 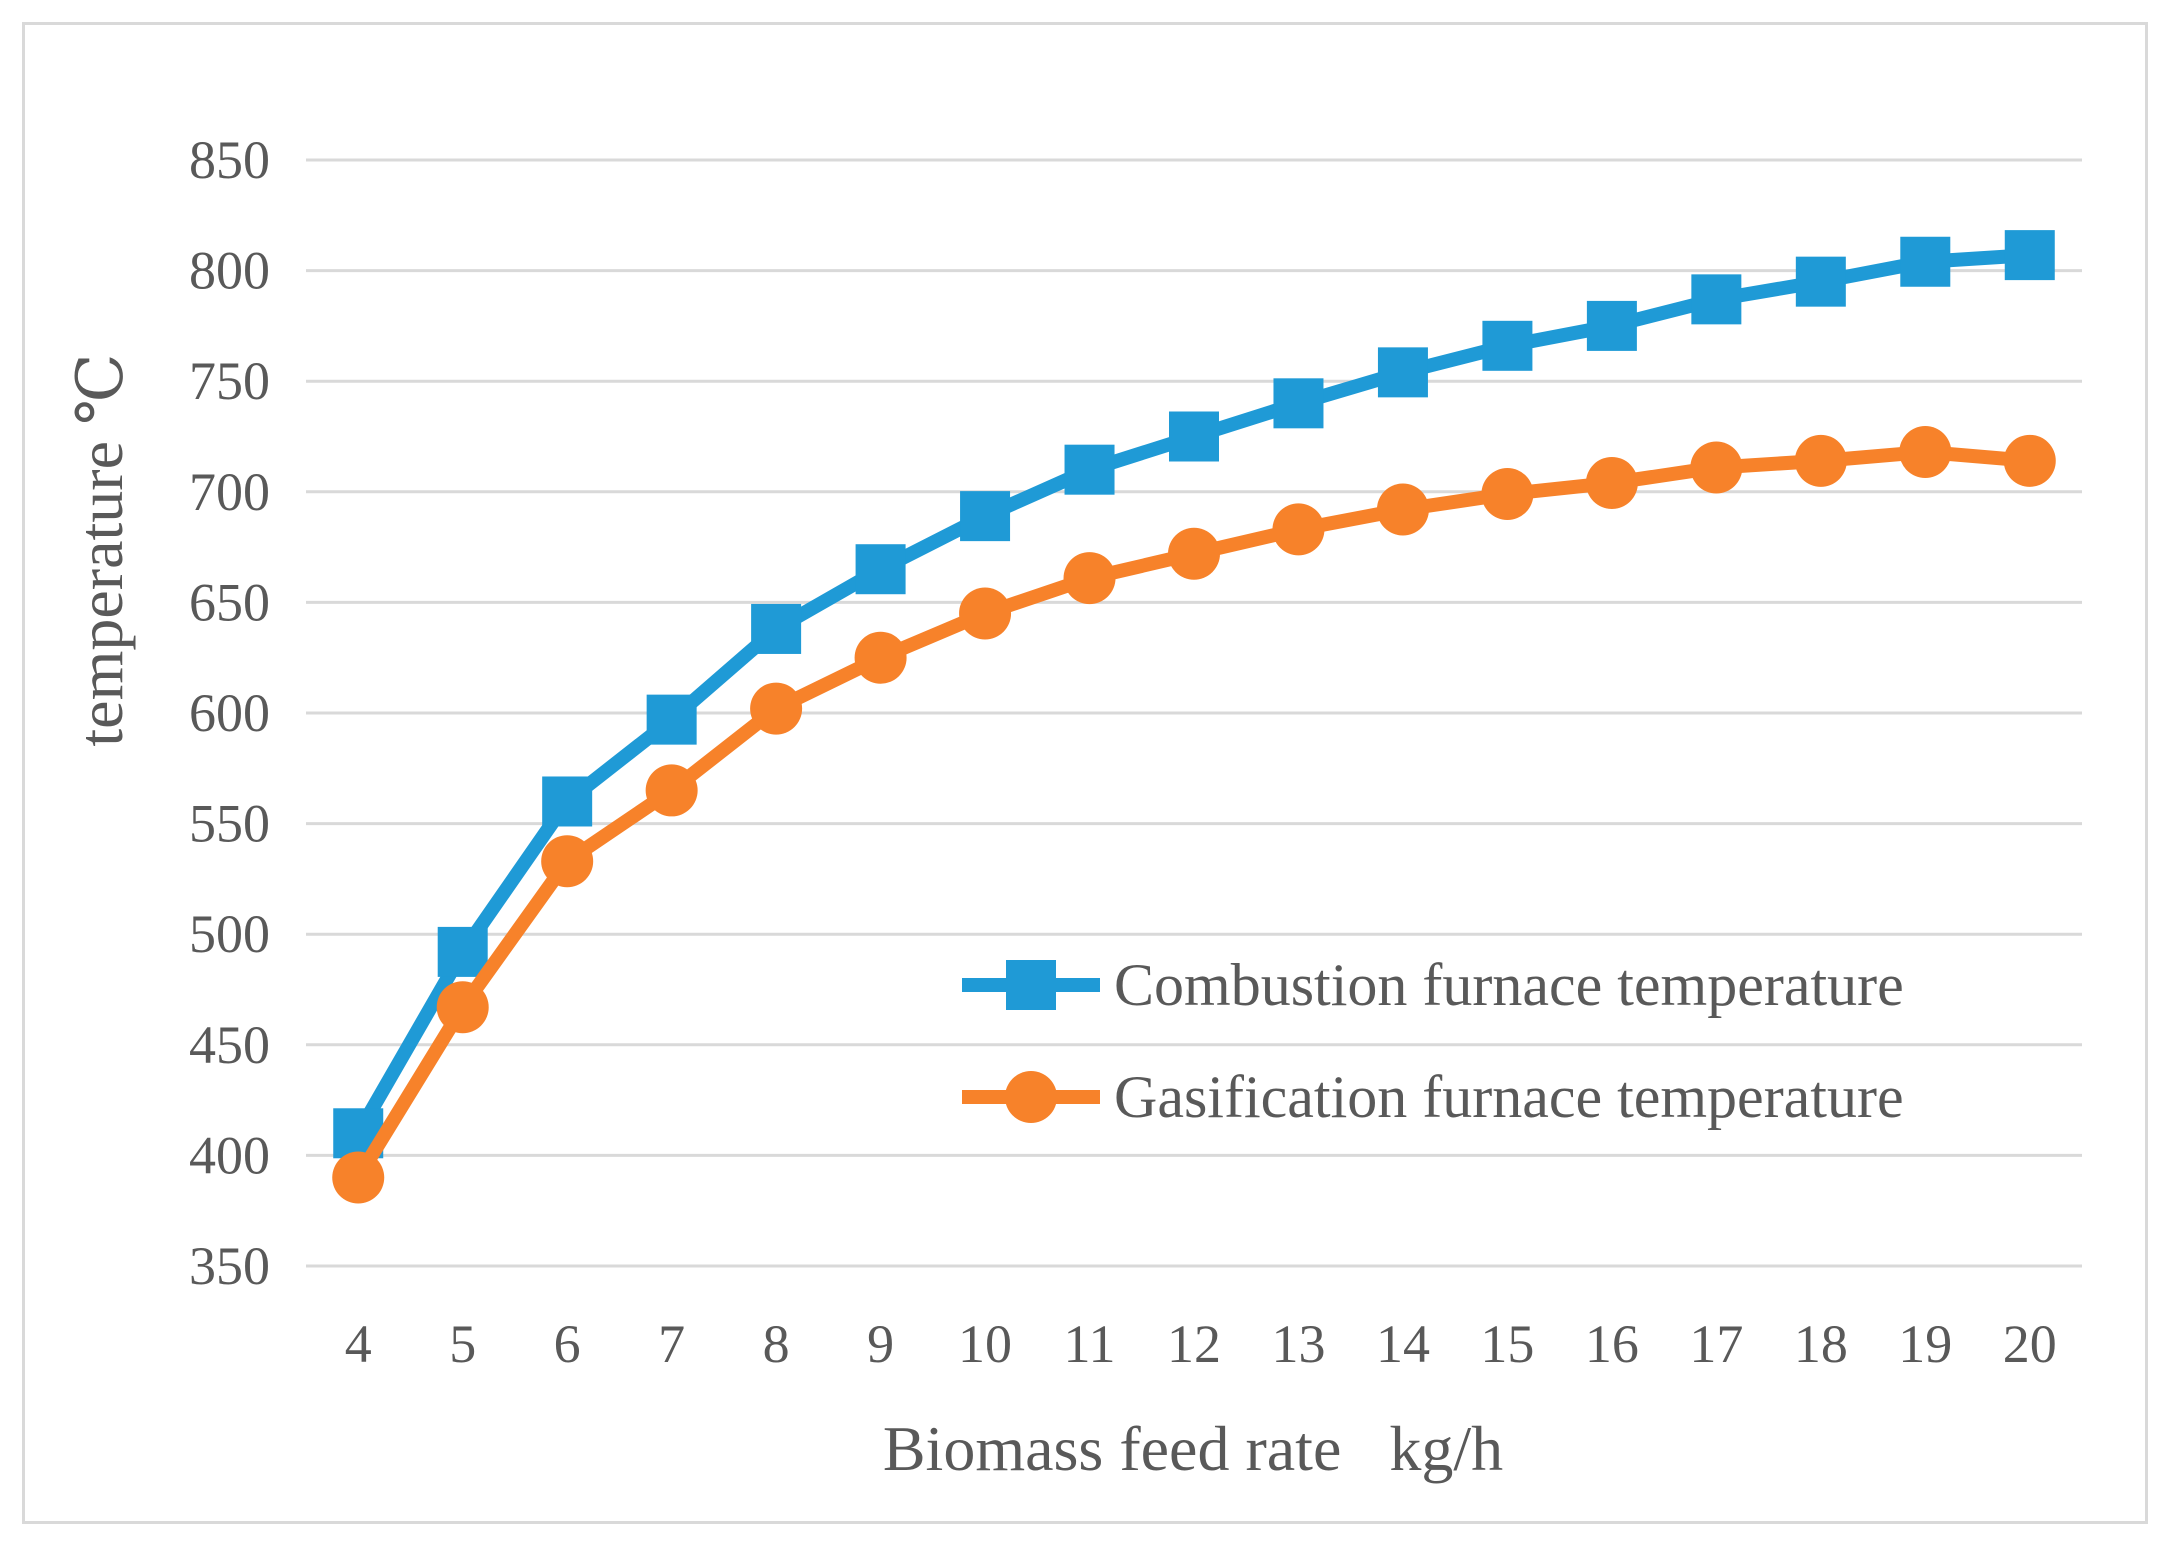 I want to click on y-tick-label: 550, so click(x=229, y=824).